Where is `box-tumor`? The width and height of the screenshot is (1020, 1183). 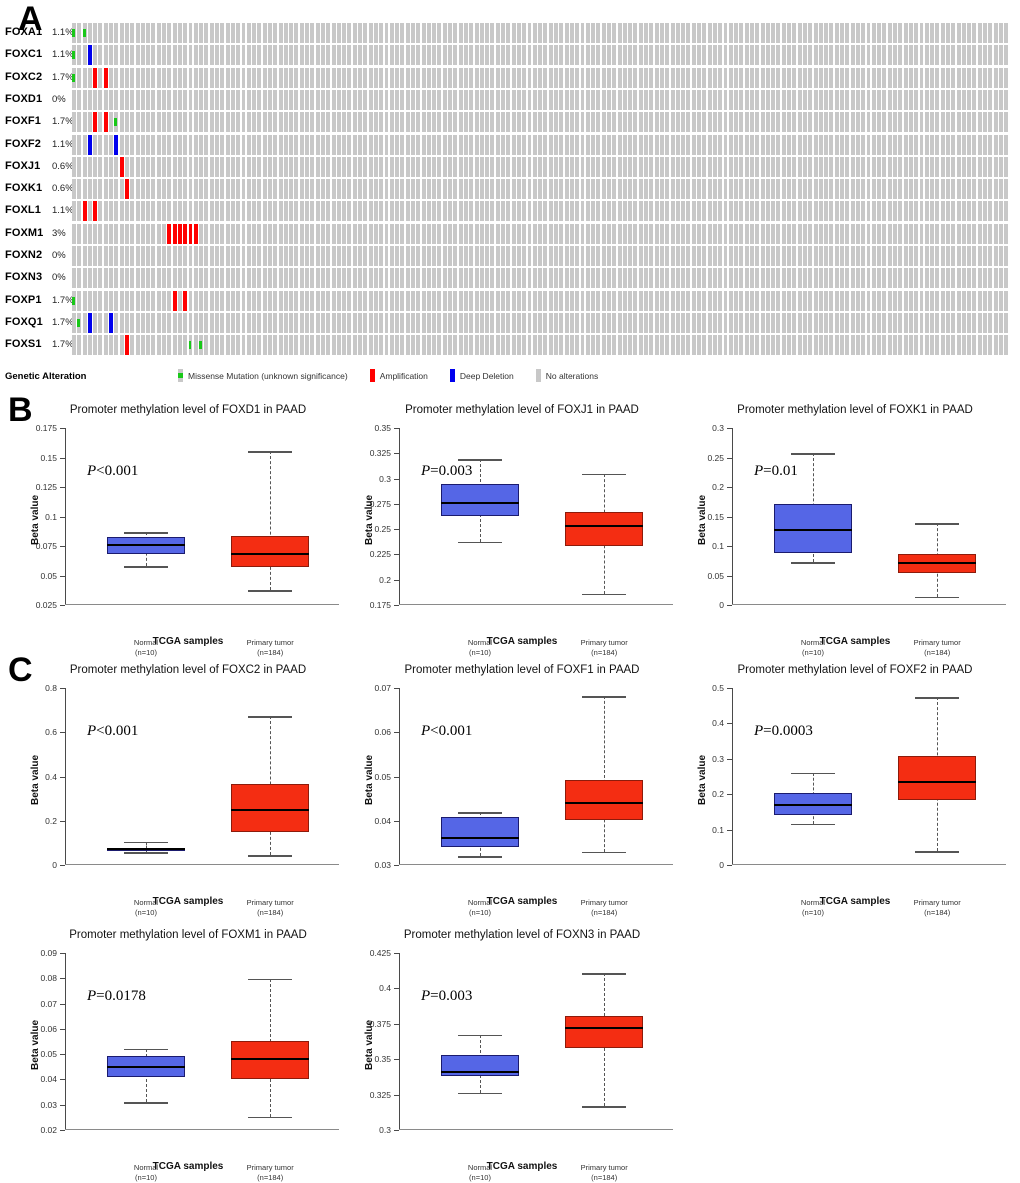
box-tumor is located at coordinates (937, 778).